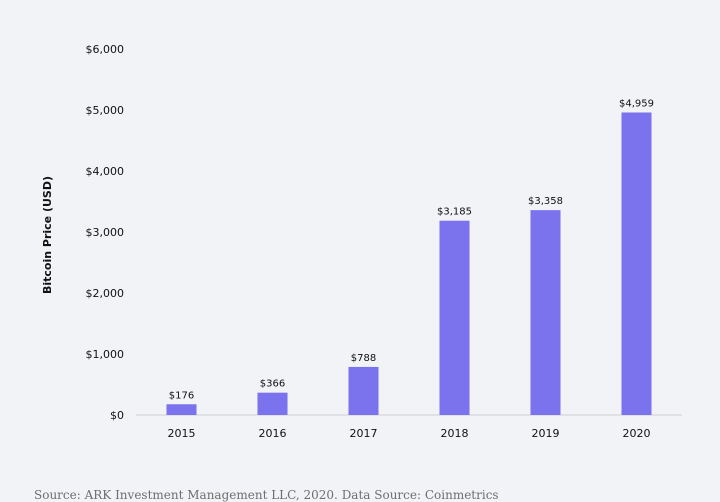 This screenshot has width=720, height=502. Describe the element at coordinates (364, 433) in the screenshot. I see `x-tick-label: 2017` at that location.